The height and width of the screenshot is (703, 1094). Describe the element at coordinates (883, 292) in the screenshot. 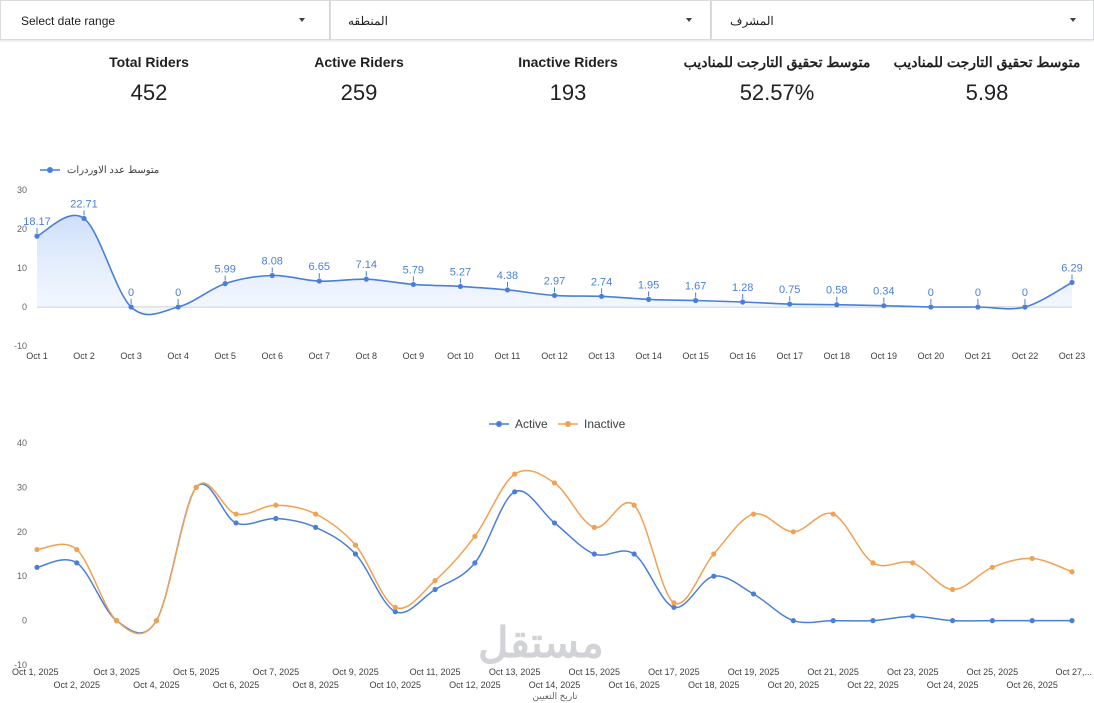

I see `data-label: 0.34` at that location.